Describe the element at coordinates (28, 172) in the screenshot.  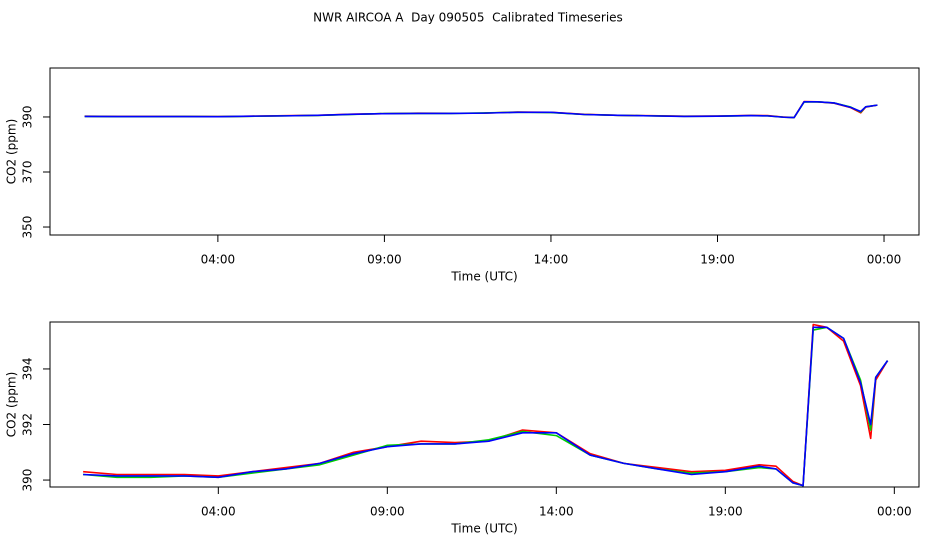
I see `y-tick-label: 370` at that location.